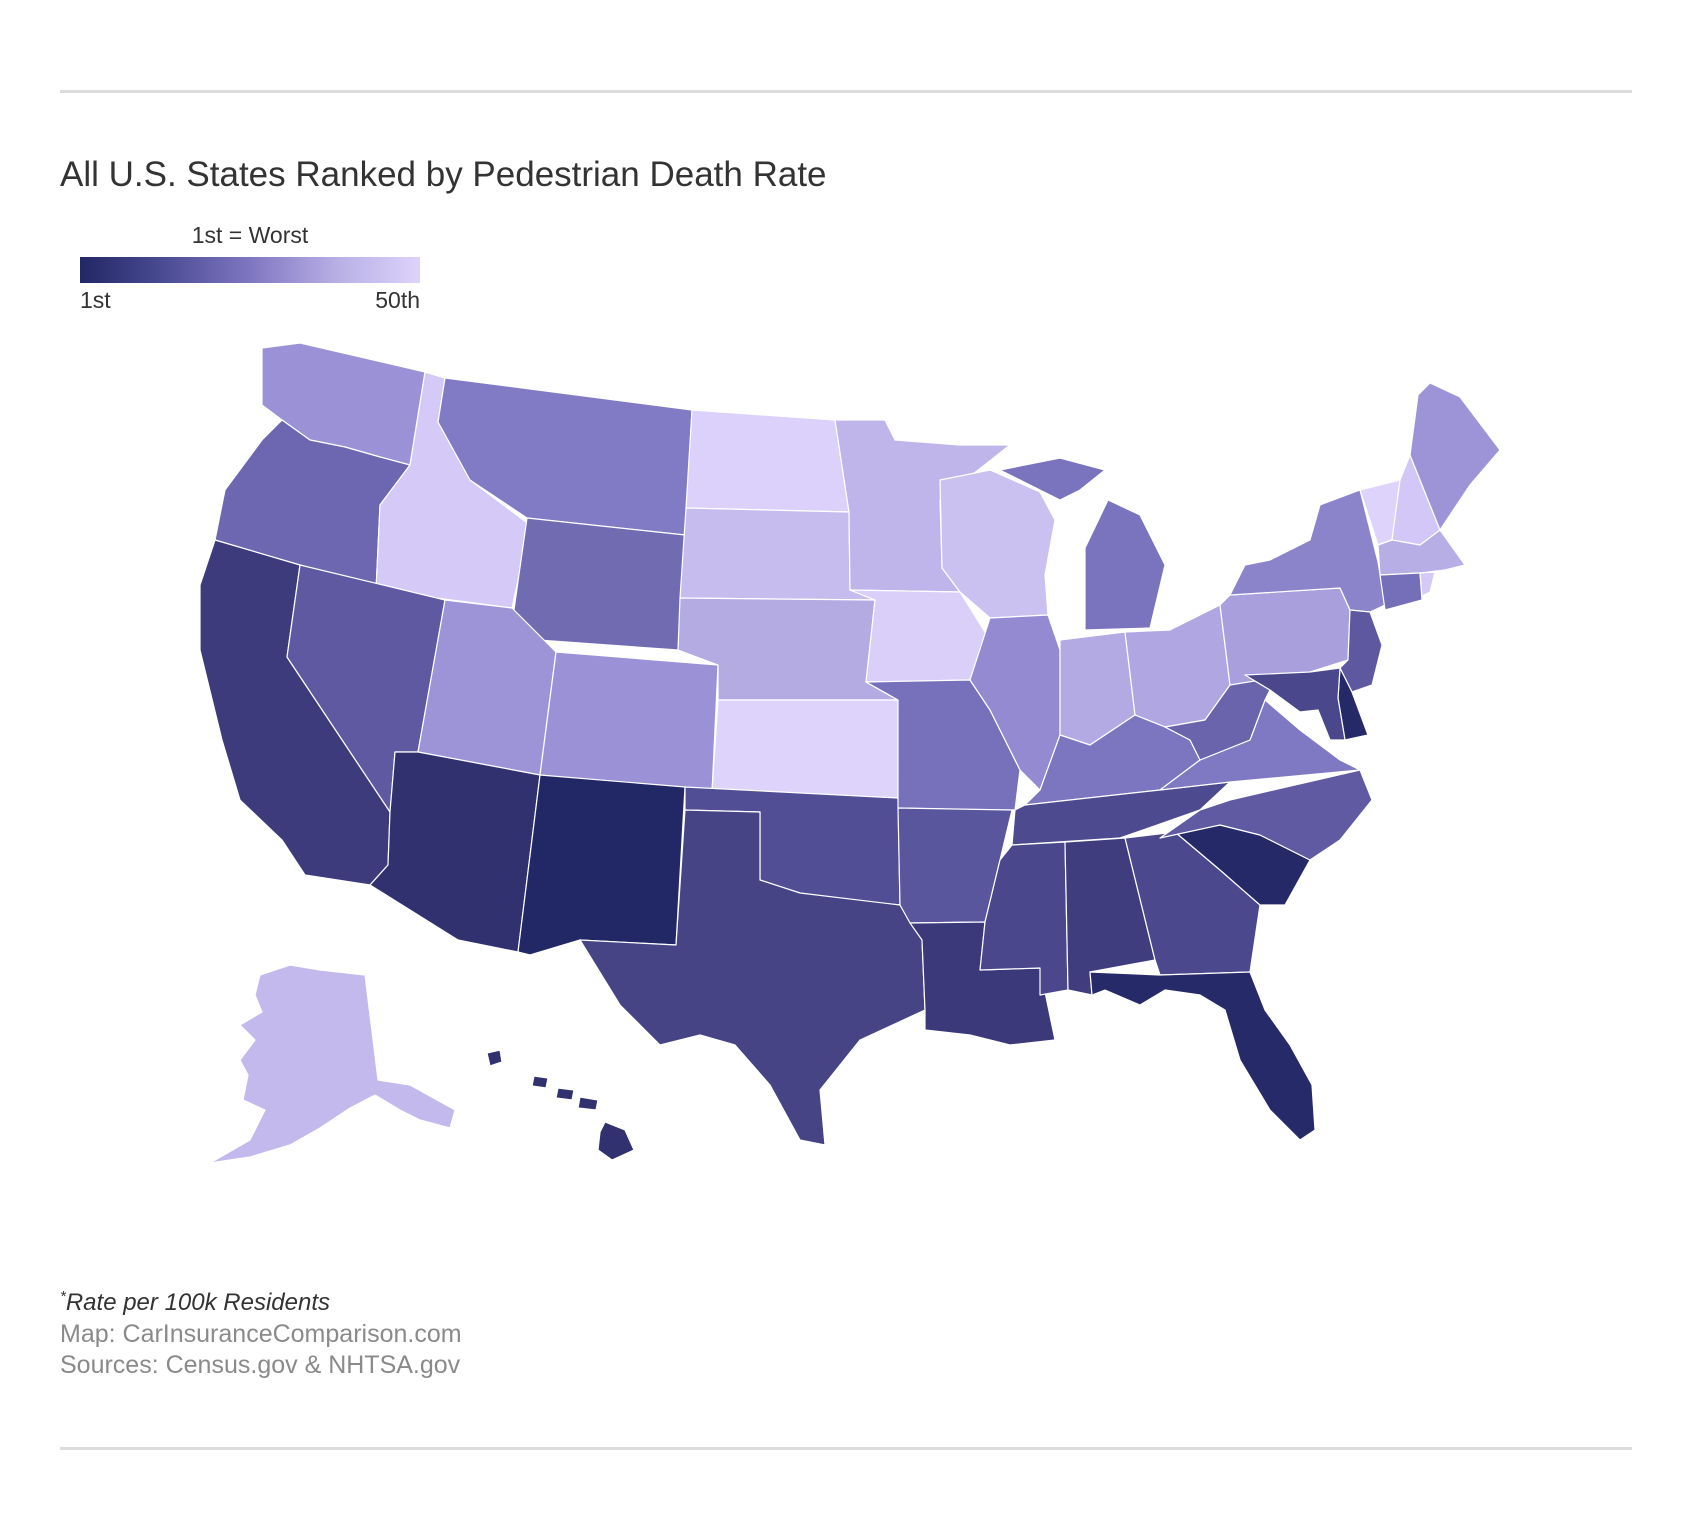 Image resolution: width=1686 pixels, height=1526 pixels. I want to click on state-AZ, so click(455, 852).